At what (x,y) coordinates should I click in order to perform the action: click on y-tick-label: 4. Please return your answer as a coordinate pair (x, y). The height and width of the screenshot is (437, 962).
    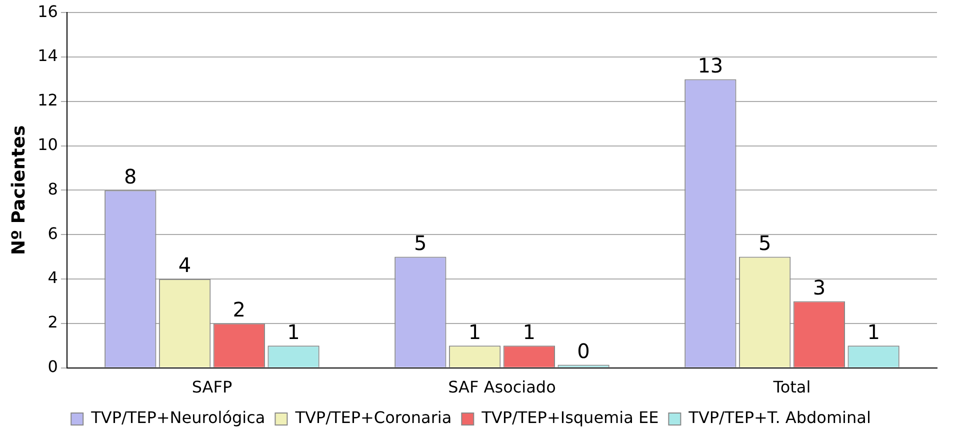
    Looking at the image, I should click on (53, 278).